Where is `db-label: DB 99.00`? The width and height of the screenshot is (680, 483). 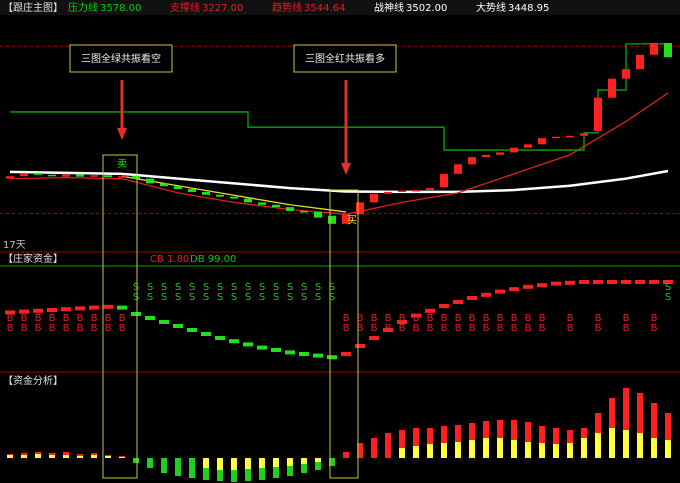
db-label: DB 99.00 is located at coordinates (213, 259).